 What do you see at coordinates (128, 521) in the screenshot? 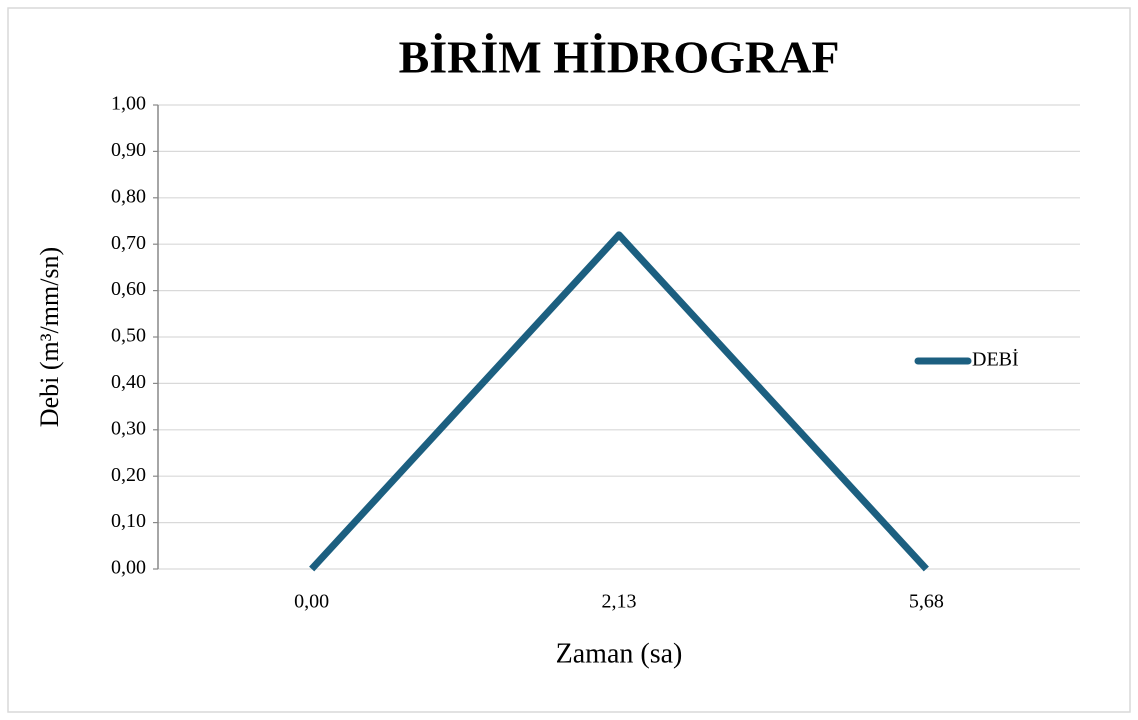
I see `y-tick-label: 0,10` at bounding box center [128, 521].